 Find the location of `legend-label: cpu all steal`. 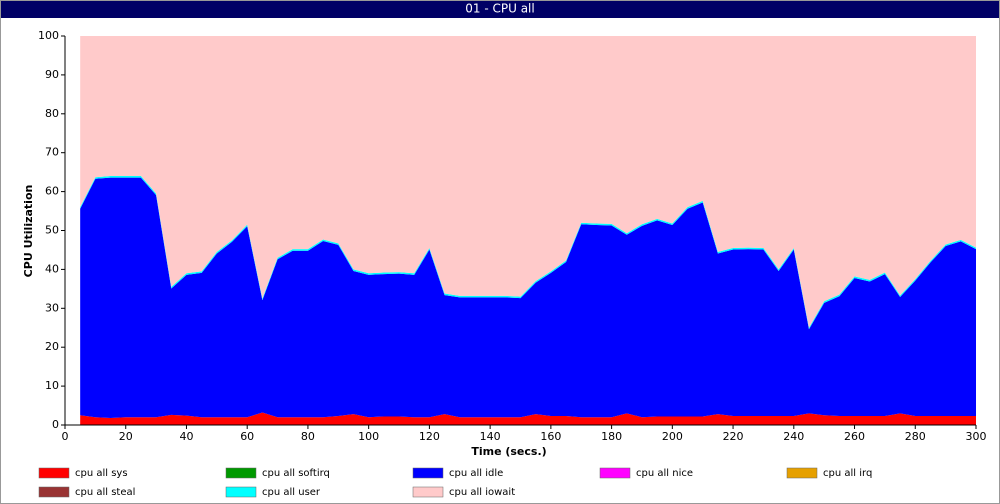

legend-label: cpu all steal is located at coordinates (105, 492).